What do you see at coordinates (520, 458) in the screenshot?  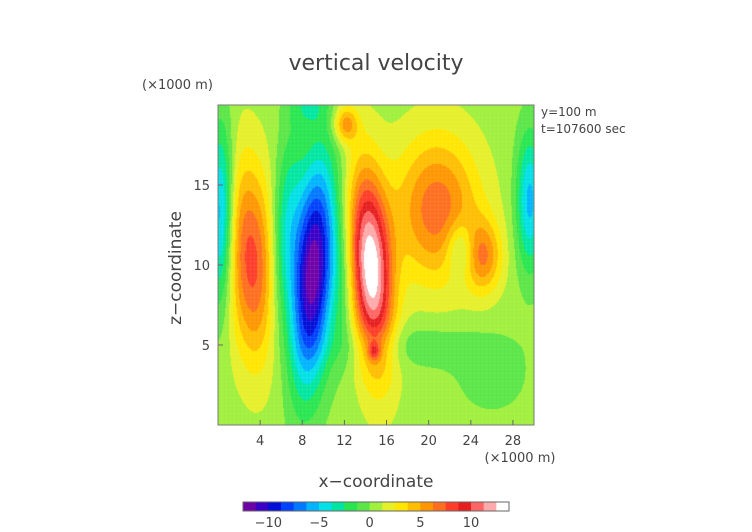 I see `x-axis-unit: (×1000 m)` at bounding box center [520, 458].